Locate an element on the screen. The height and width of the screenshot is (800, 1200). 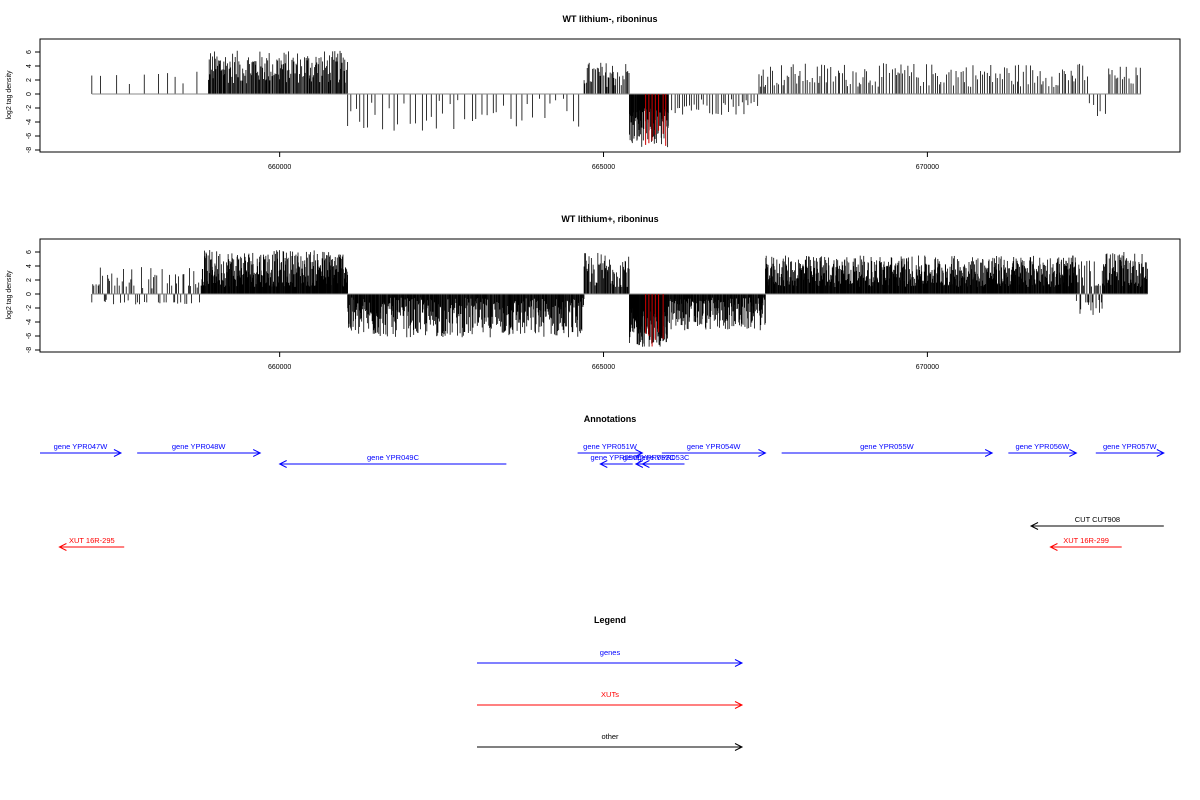
annotation-label: gene YPR047W is located at coordinates (81, 446).